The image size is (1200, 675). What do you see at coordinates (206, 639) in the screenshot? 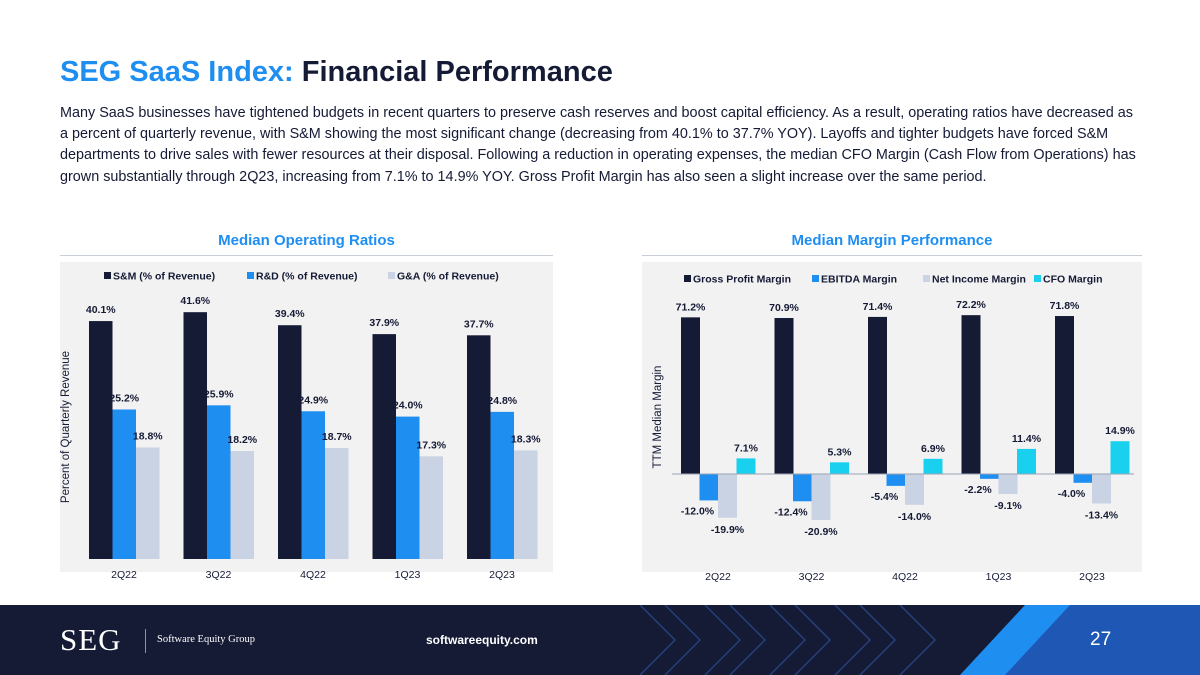
I see `company-name: Software Equity Group` at bounding box center [206, 639].